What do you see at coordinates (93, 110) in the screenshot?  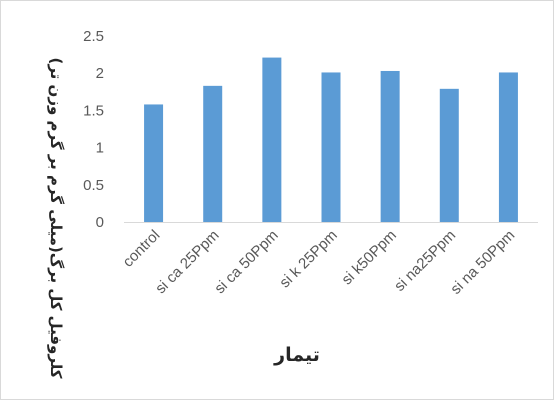 I see `y-tick-label: 1.5` at bounding box center [93, 110].